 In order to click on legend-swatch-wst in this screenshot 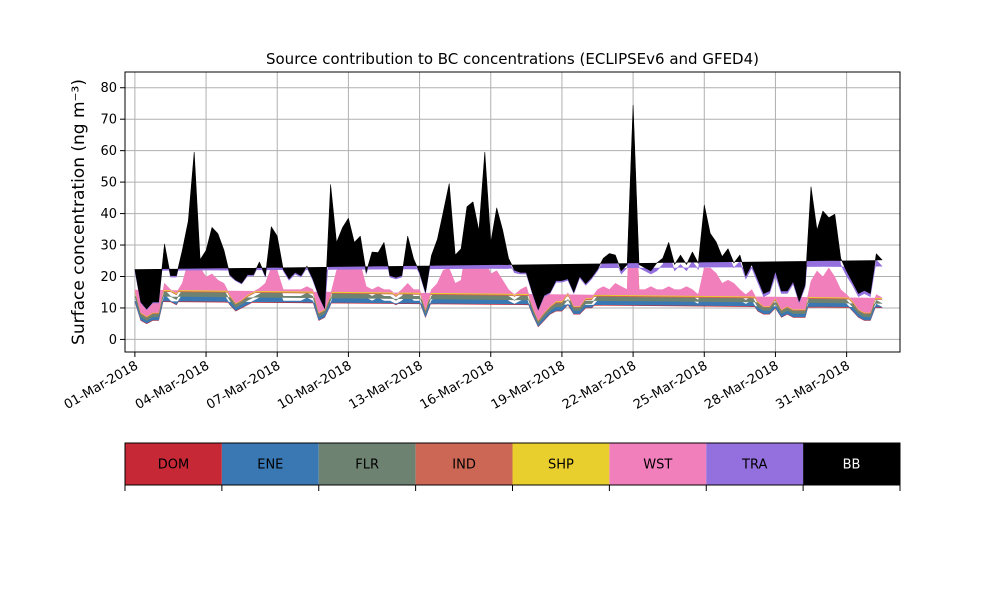, I will do `click(658, 464)`.